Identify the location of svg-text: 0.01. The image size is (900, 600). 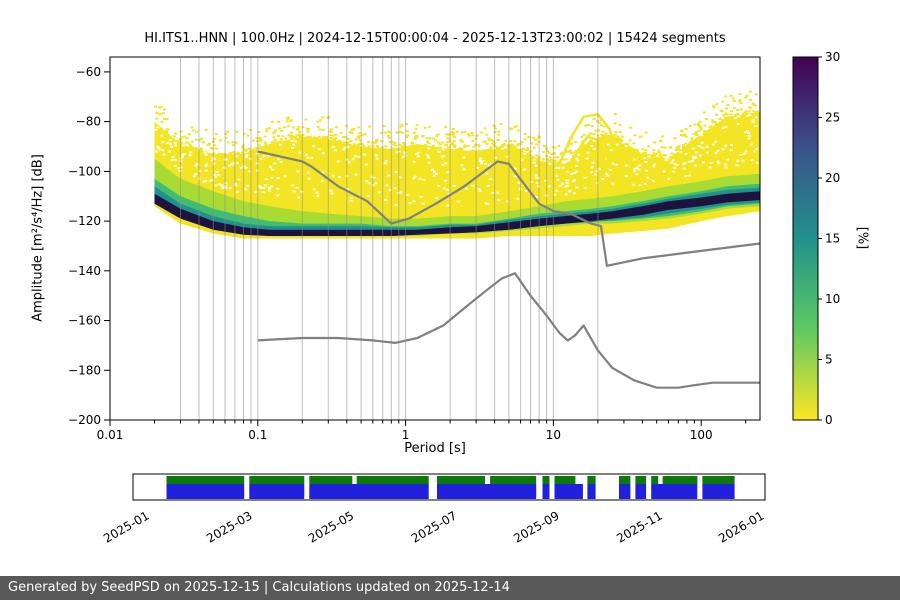
(110, 435).